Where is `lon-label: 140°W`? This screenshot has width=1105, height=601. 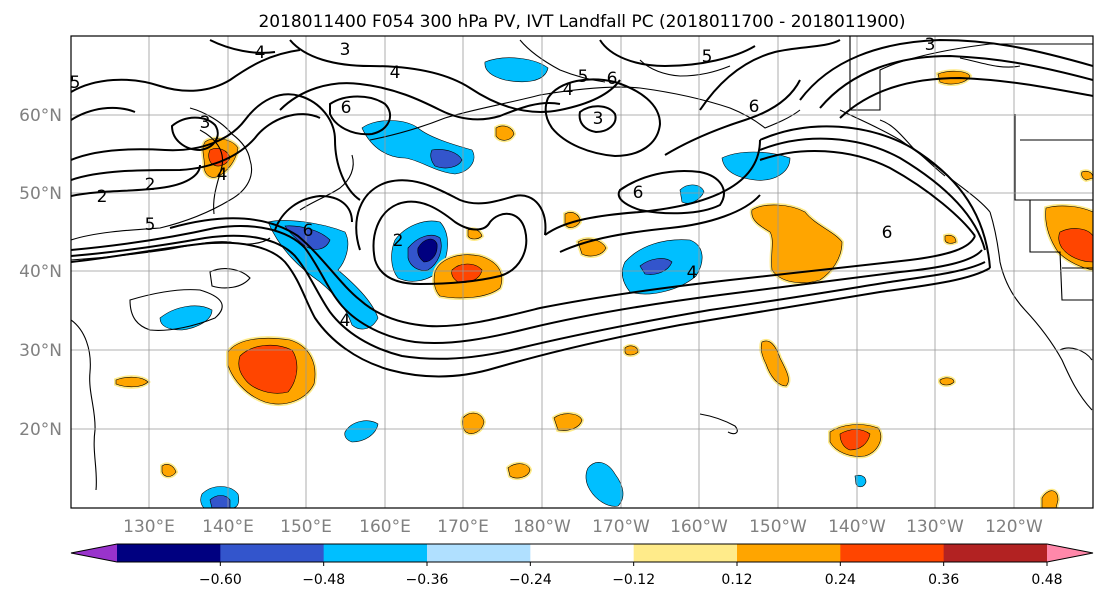 lon-label: 140°W is located at coordinates (857, 527).